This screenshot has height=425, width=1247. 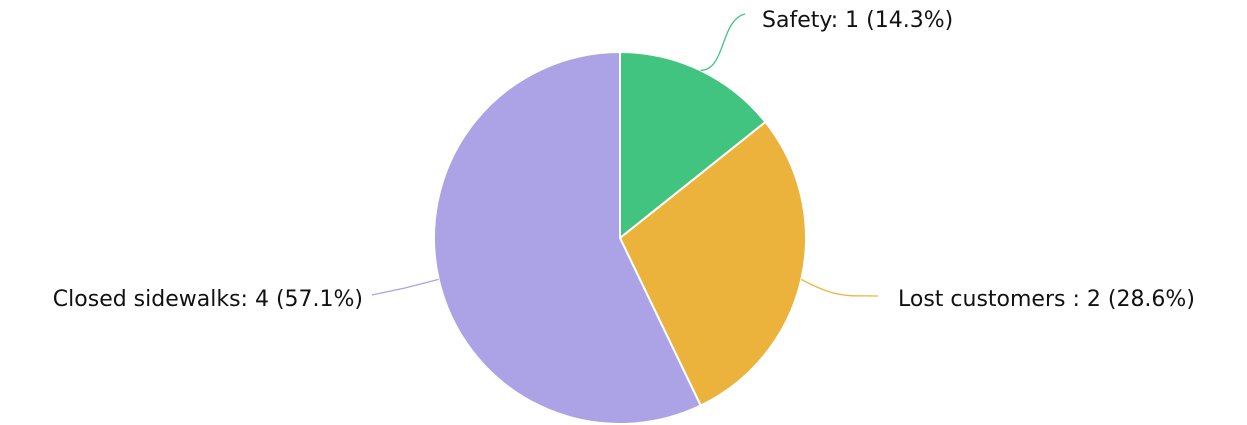 What do you see at coordinates (693, 145) in the screenshot?
I see `pie-slice-safety` at bounding box center [693, 145].